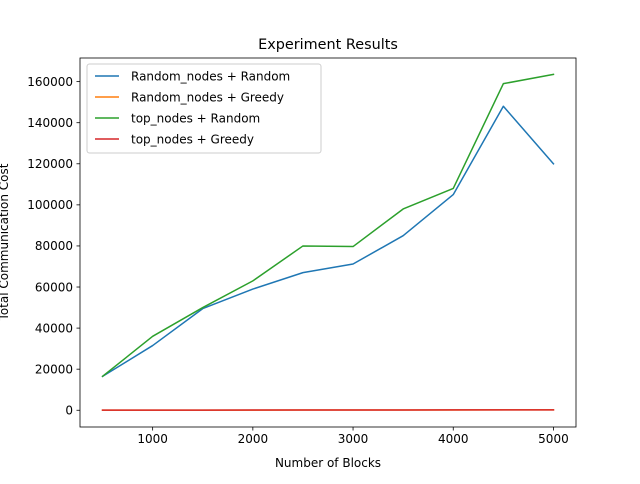 The width and height of the screenshot is (640, 484). Describe the element at coordinates (50, 164) in the screenshot. I see `y-tick-label: 120000` at that location.